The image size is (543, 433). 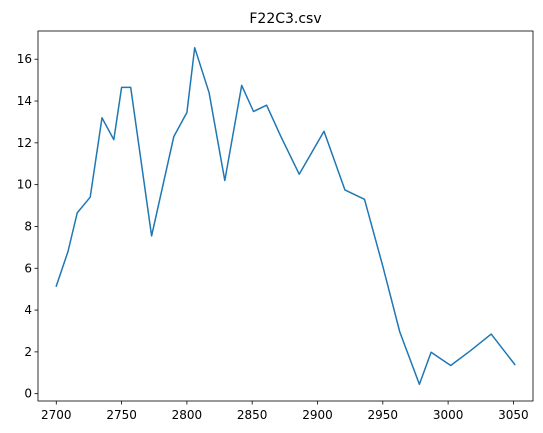 What do you see at coordinates (121, 415) in the screenshot?
I see `x-tick-label: 2750` at bounding box center [121, 415].